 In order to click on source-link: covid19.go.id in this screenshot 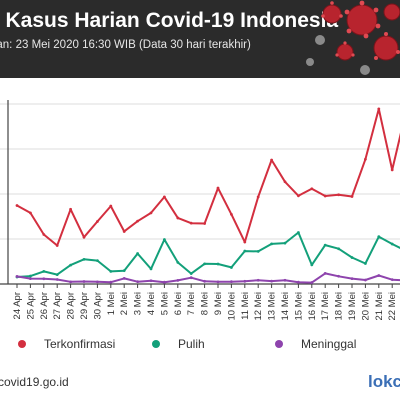, I will do `click(34, 382)`.